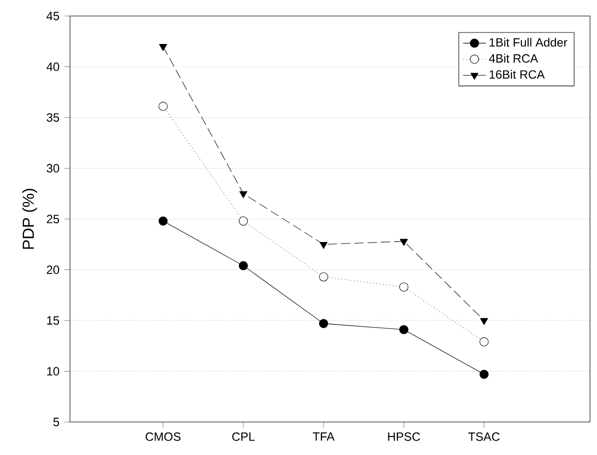  Describe the element at coordinates (404, 436) in the screenshot. I see `x-tick-label: HPSC` at that location.